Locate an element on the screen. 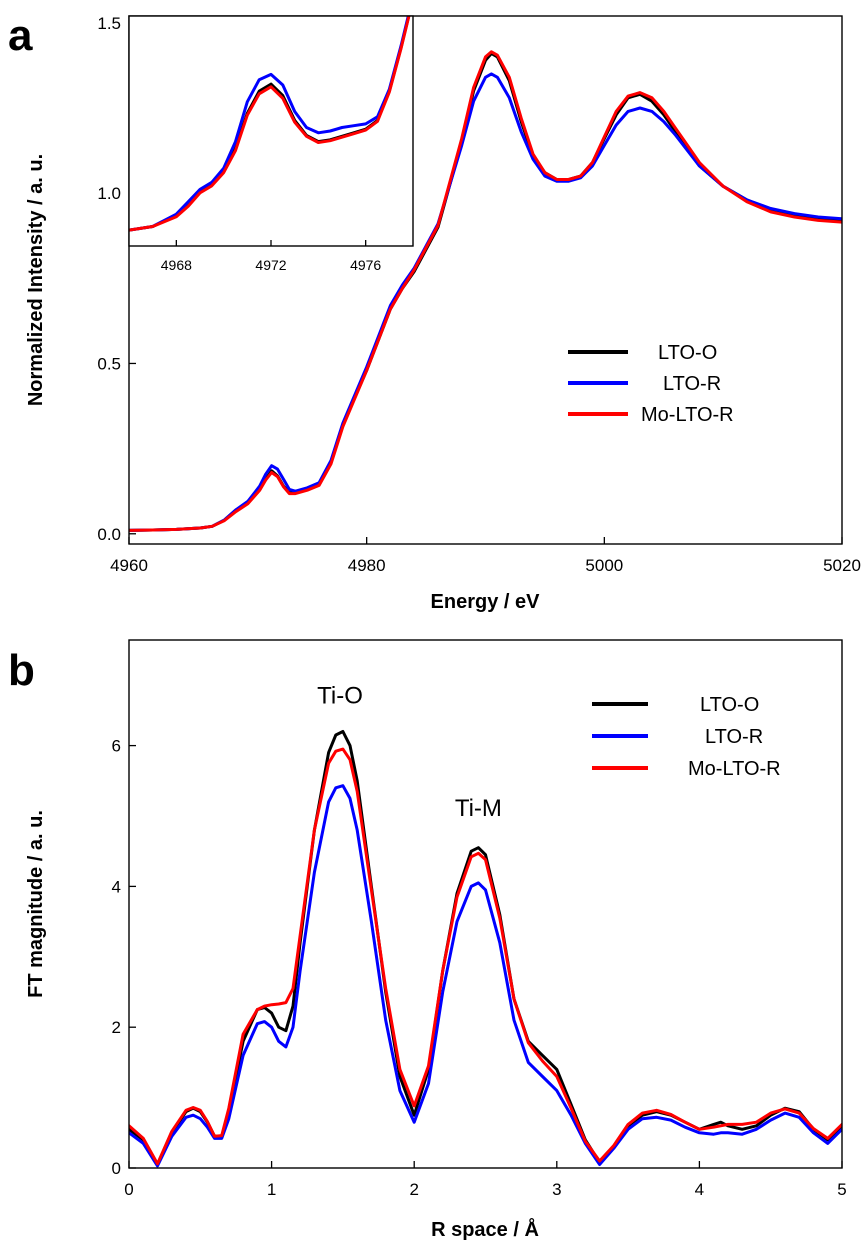 The height and width of the screenshot is (1246, 864). panel-b-y-tick-label: 2 is located at coordinates (116, 1027).